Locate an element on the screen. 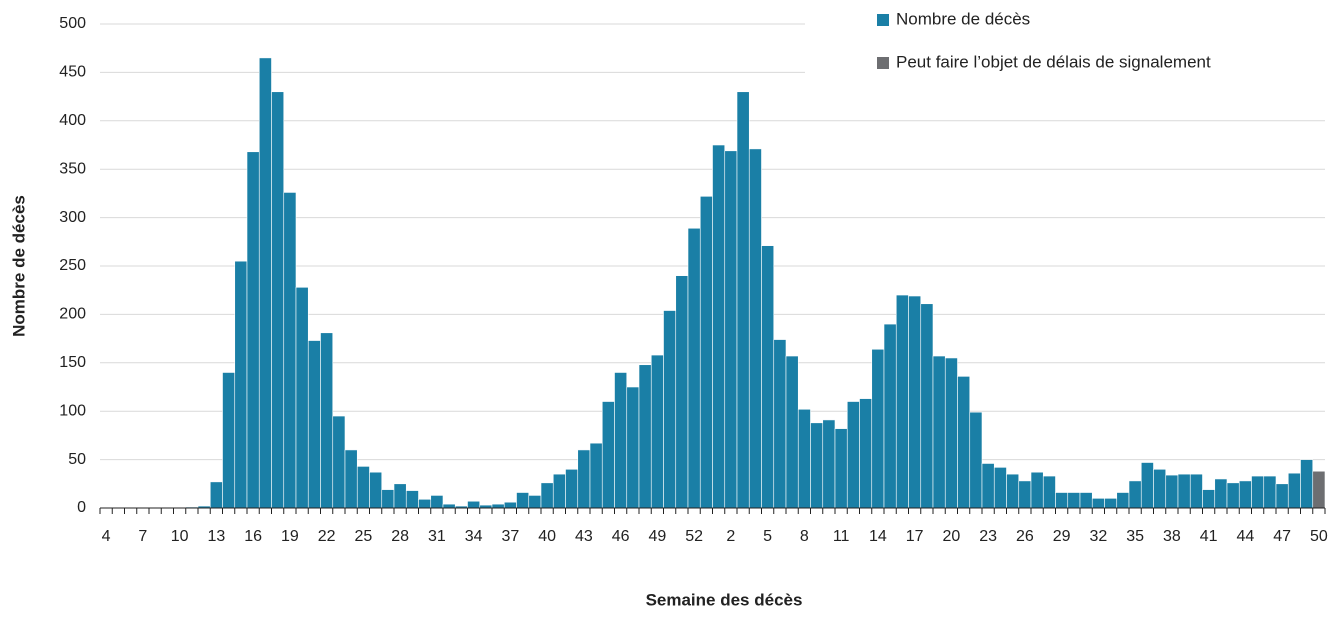 The height and width of the screenshot is (617, 1343). y-tick-label: 0 is located at coordinates (81, 507).